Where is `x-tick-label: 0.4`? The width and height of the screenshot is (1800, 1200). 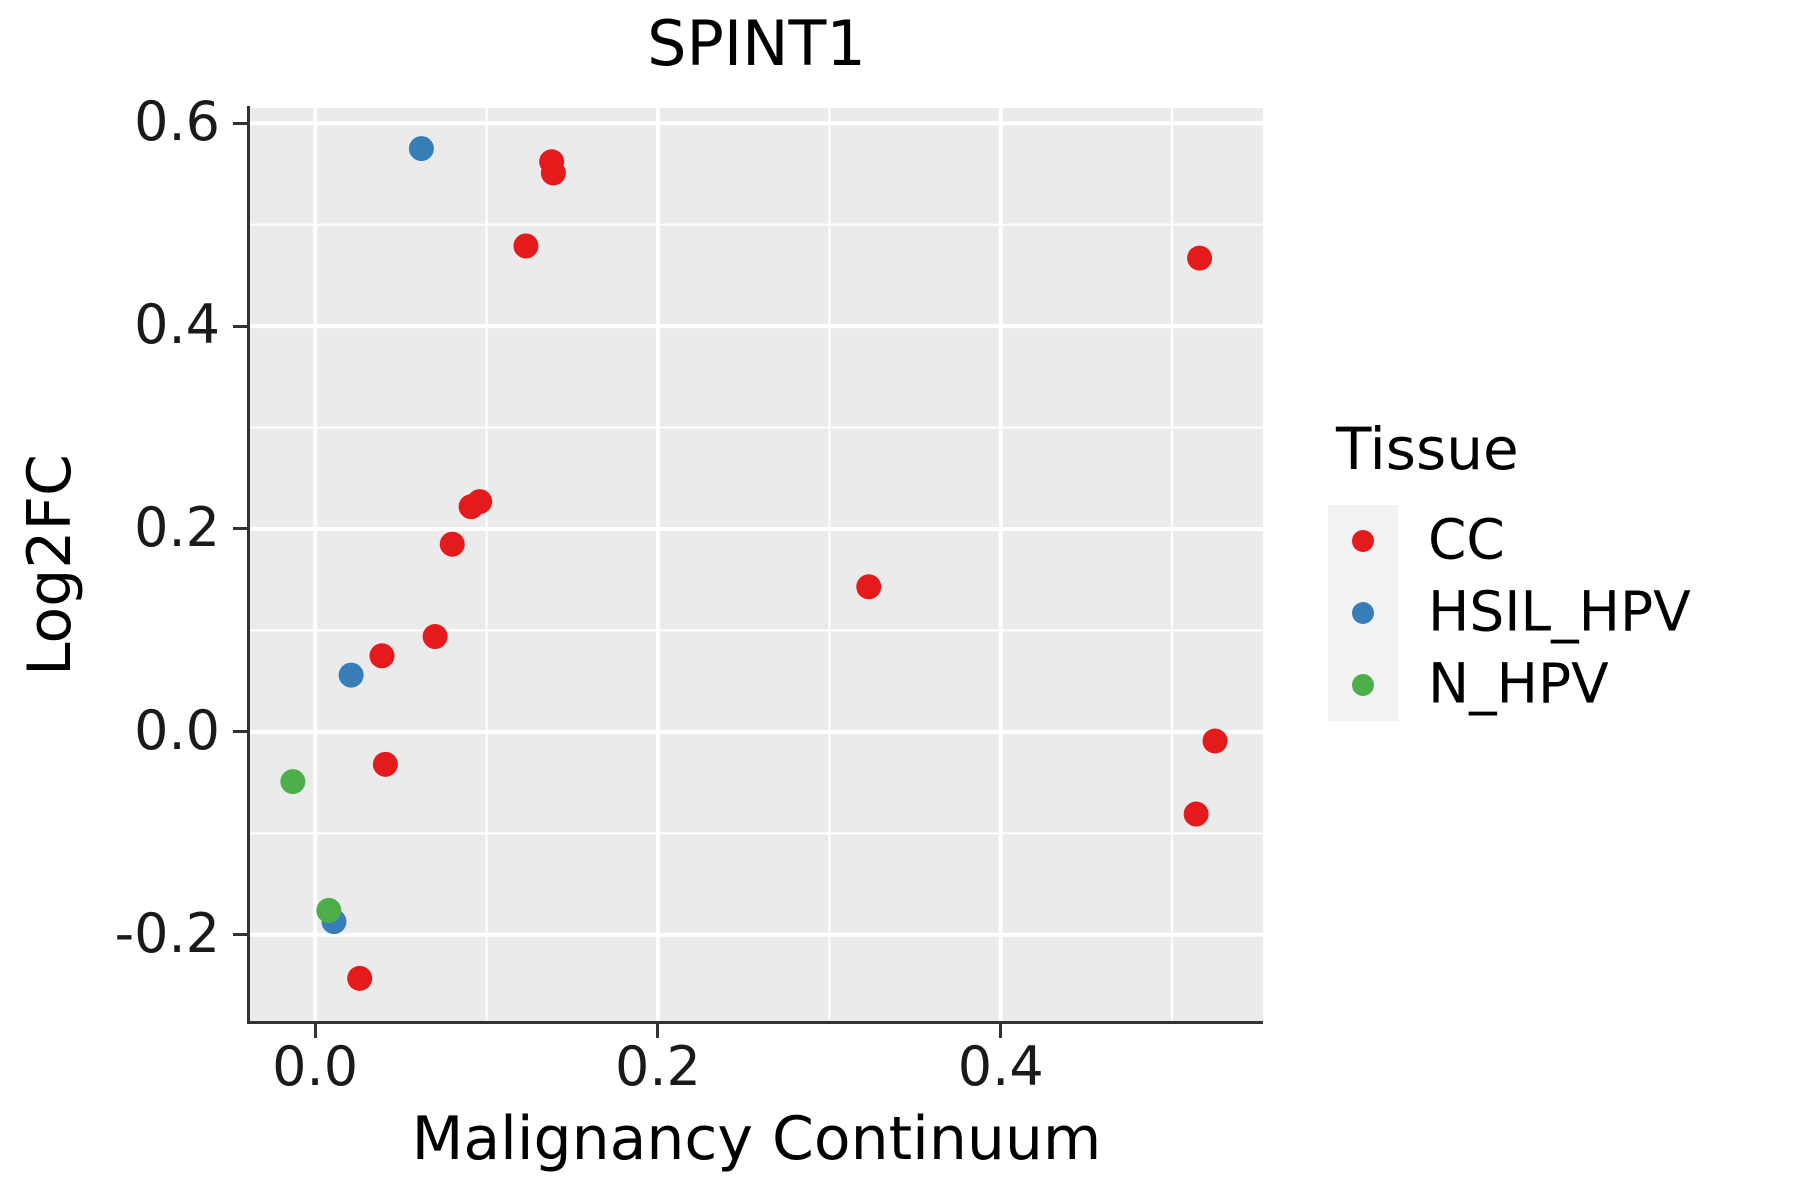
x-tick-label: 0.4 is located at coordinates (1000, 1066).